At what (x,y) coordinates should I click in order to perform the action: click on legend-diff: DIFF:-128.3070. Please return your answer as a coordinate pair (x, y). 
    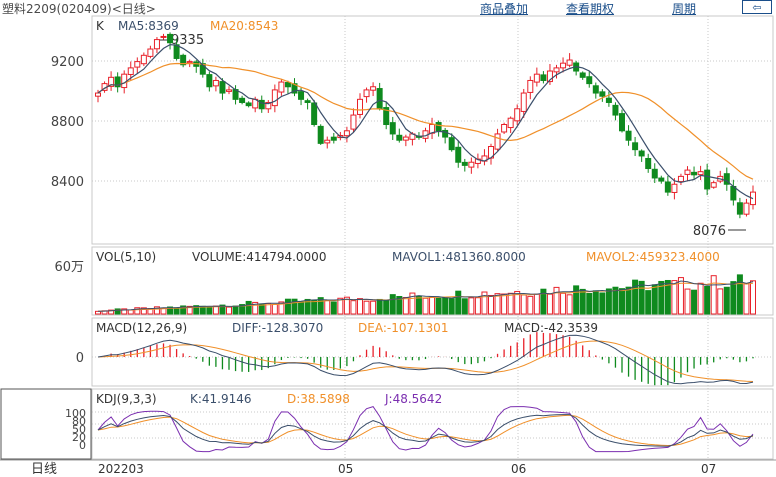
    Looking at the image, I should click on (277, 328).